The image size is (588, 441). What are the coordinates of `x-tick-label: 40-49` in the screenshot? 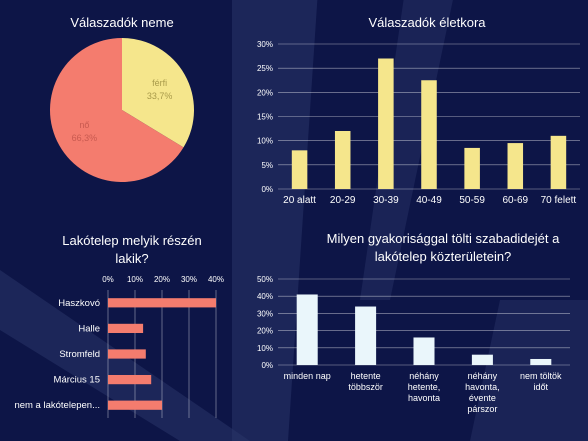 It's located at (429, 200).